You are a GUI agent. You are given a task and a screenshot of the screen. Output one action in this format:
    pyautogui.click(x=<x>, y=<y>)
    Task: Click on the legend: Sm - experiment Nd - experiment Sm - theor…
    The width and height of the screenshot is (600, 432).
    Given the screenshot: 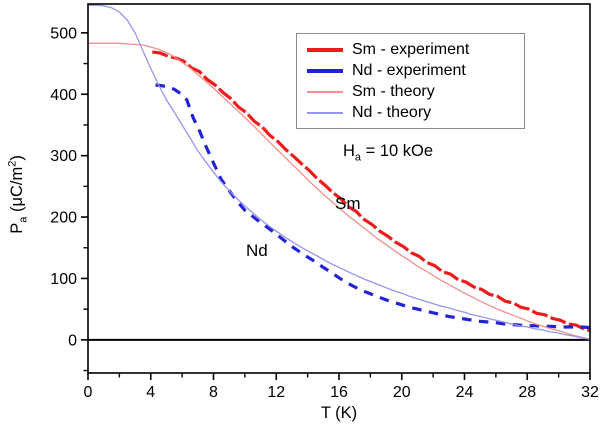 What is the action you would take?
    pyautogui.click(x=410, y=81)
    